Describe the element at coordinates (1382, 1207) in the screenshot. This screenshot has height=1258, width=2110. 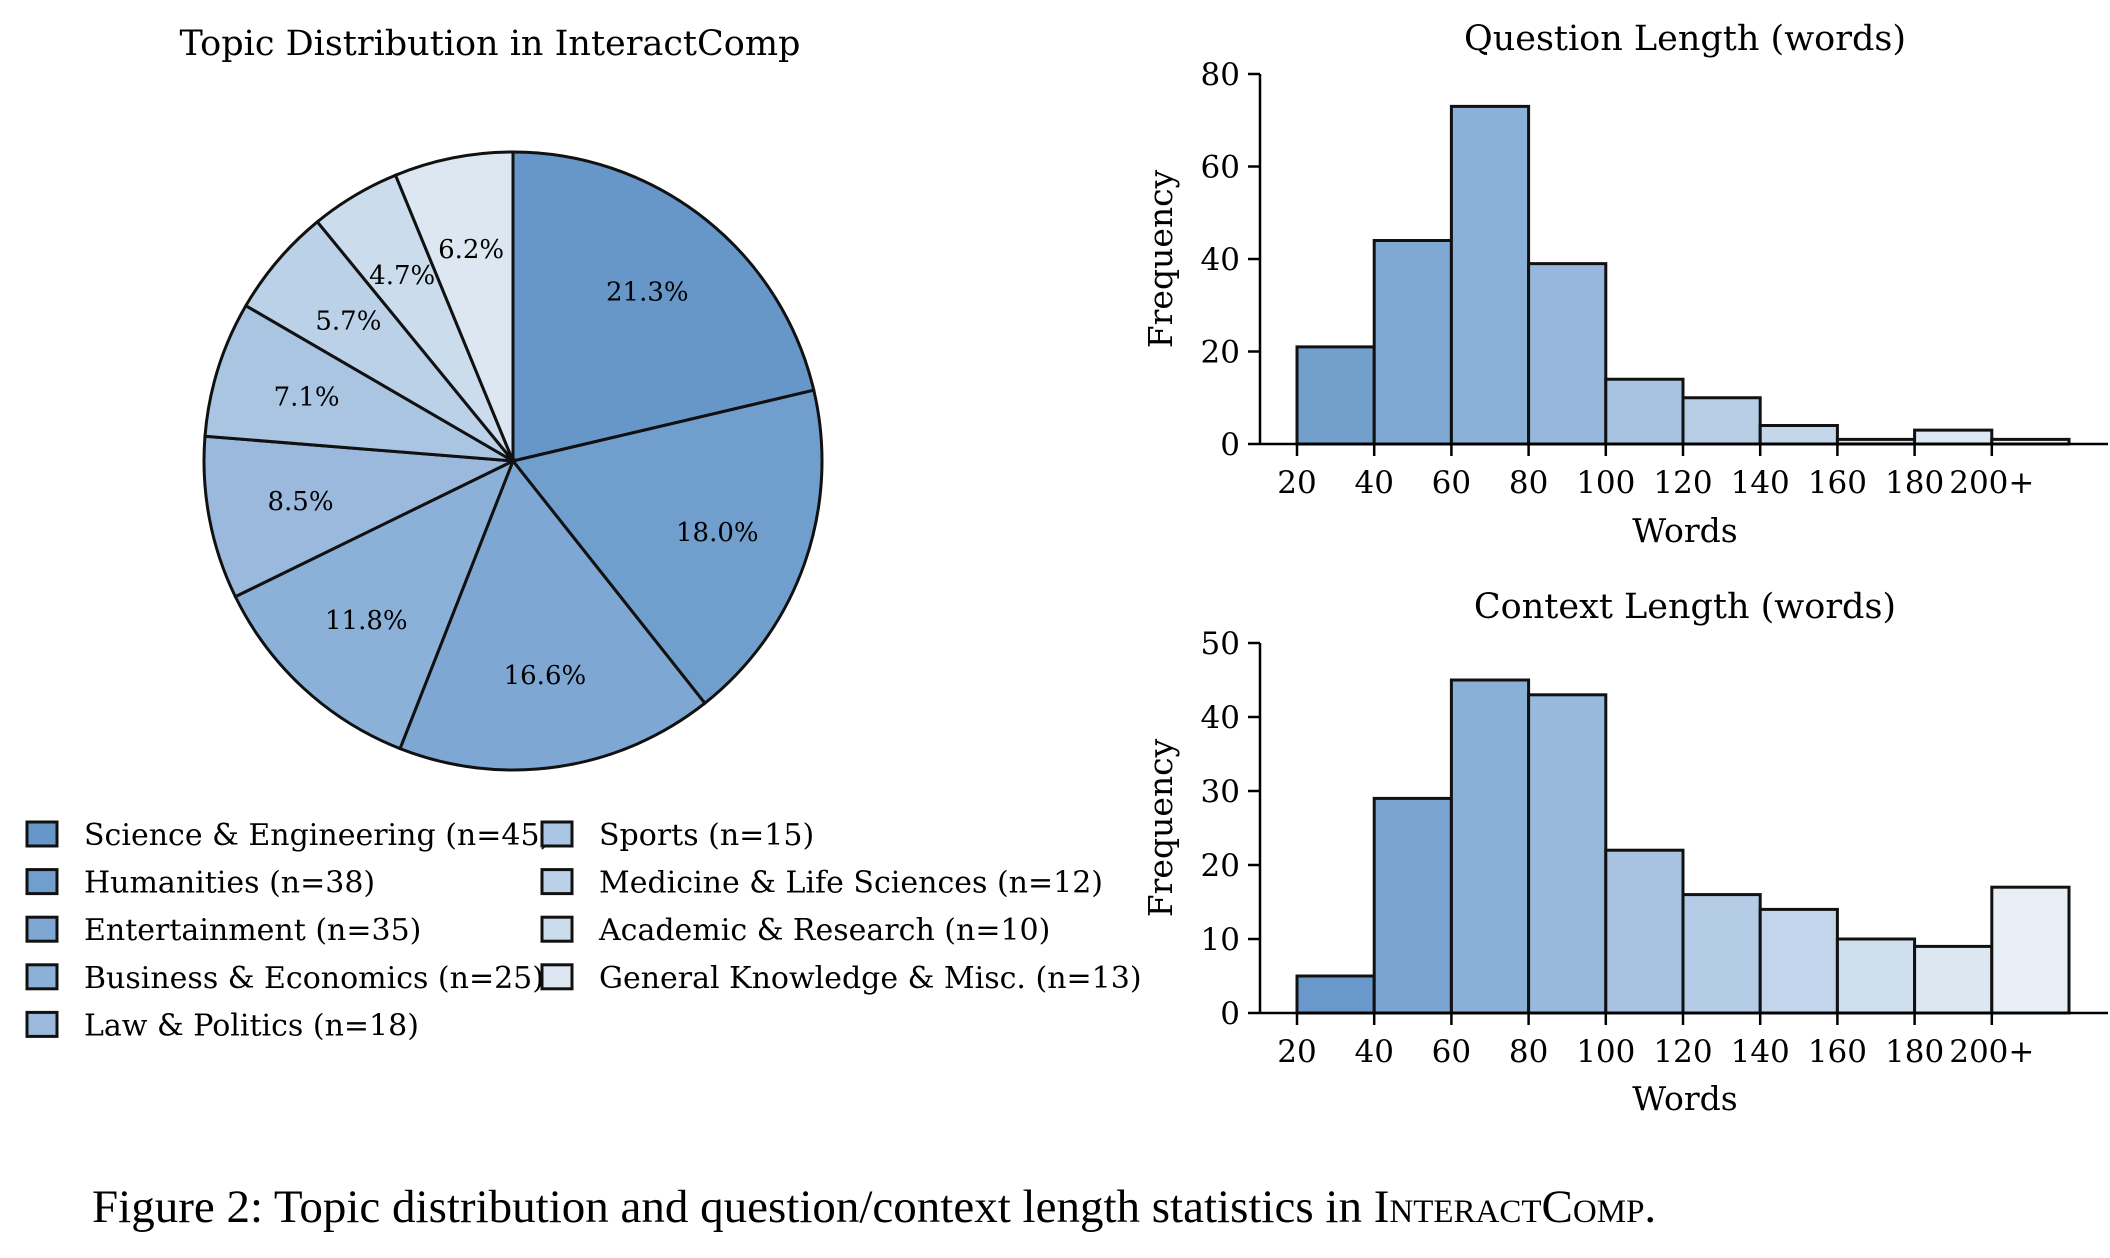
I see `caption-name-initial-1: I` at that location.